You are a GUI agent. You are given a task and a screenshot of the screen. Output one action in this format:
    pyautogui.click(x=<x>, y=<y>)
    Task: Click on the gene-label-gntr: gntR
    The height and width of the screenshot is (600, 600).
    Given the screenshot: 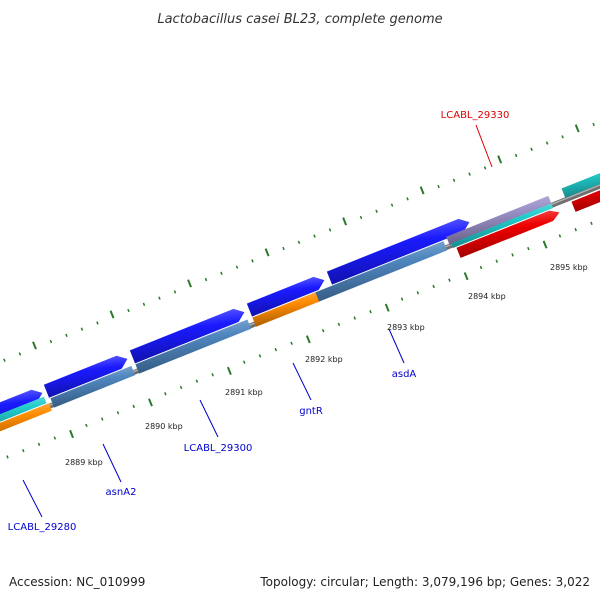 What is the action you would take?
    pyautogui.click(x=311, y=411)
    